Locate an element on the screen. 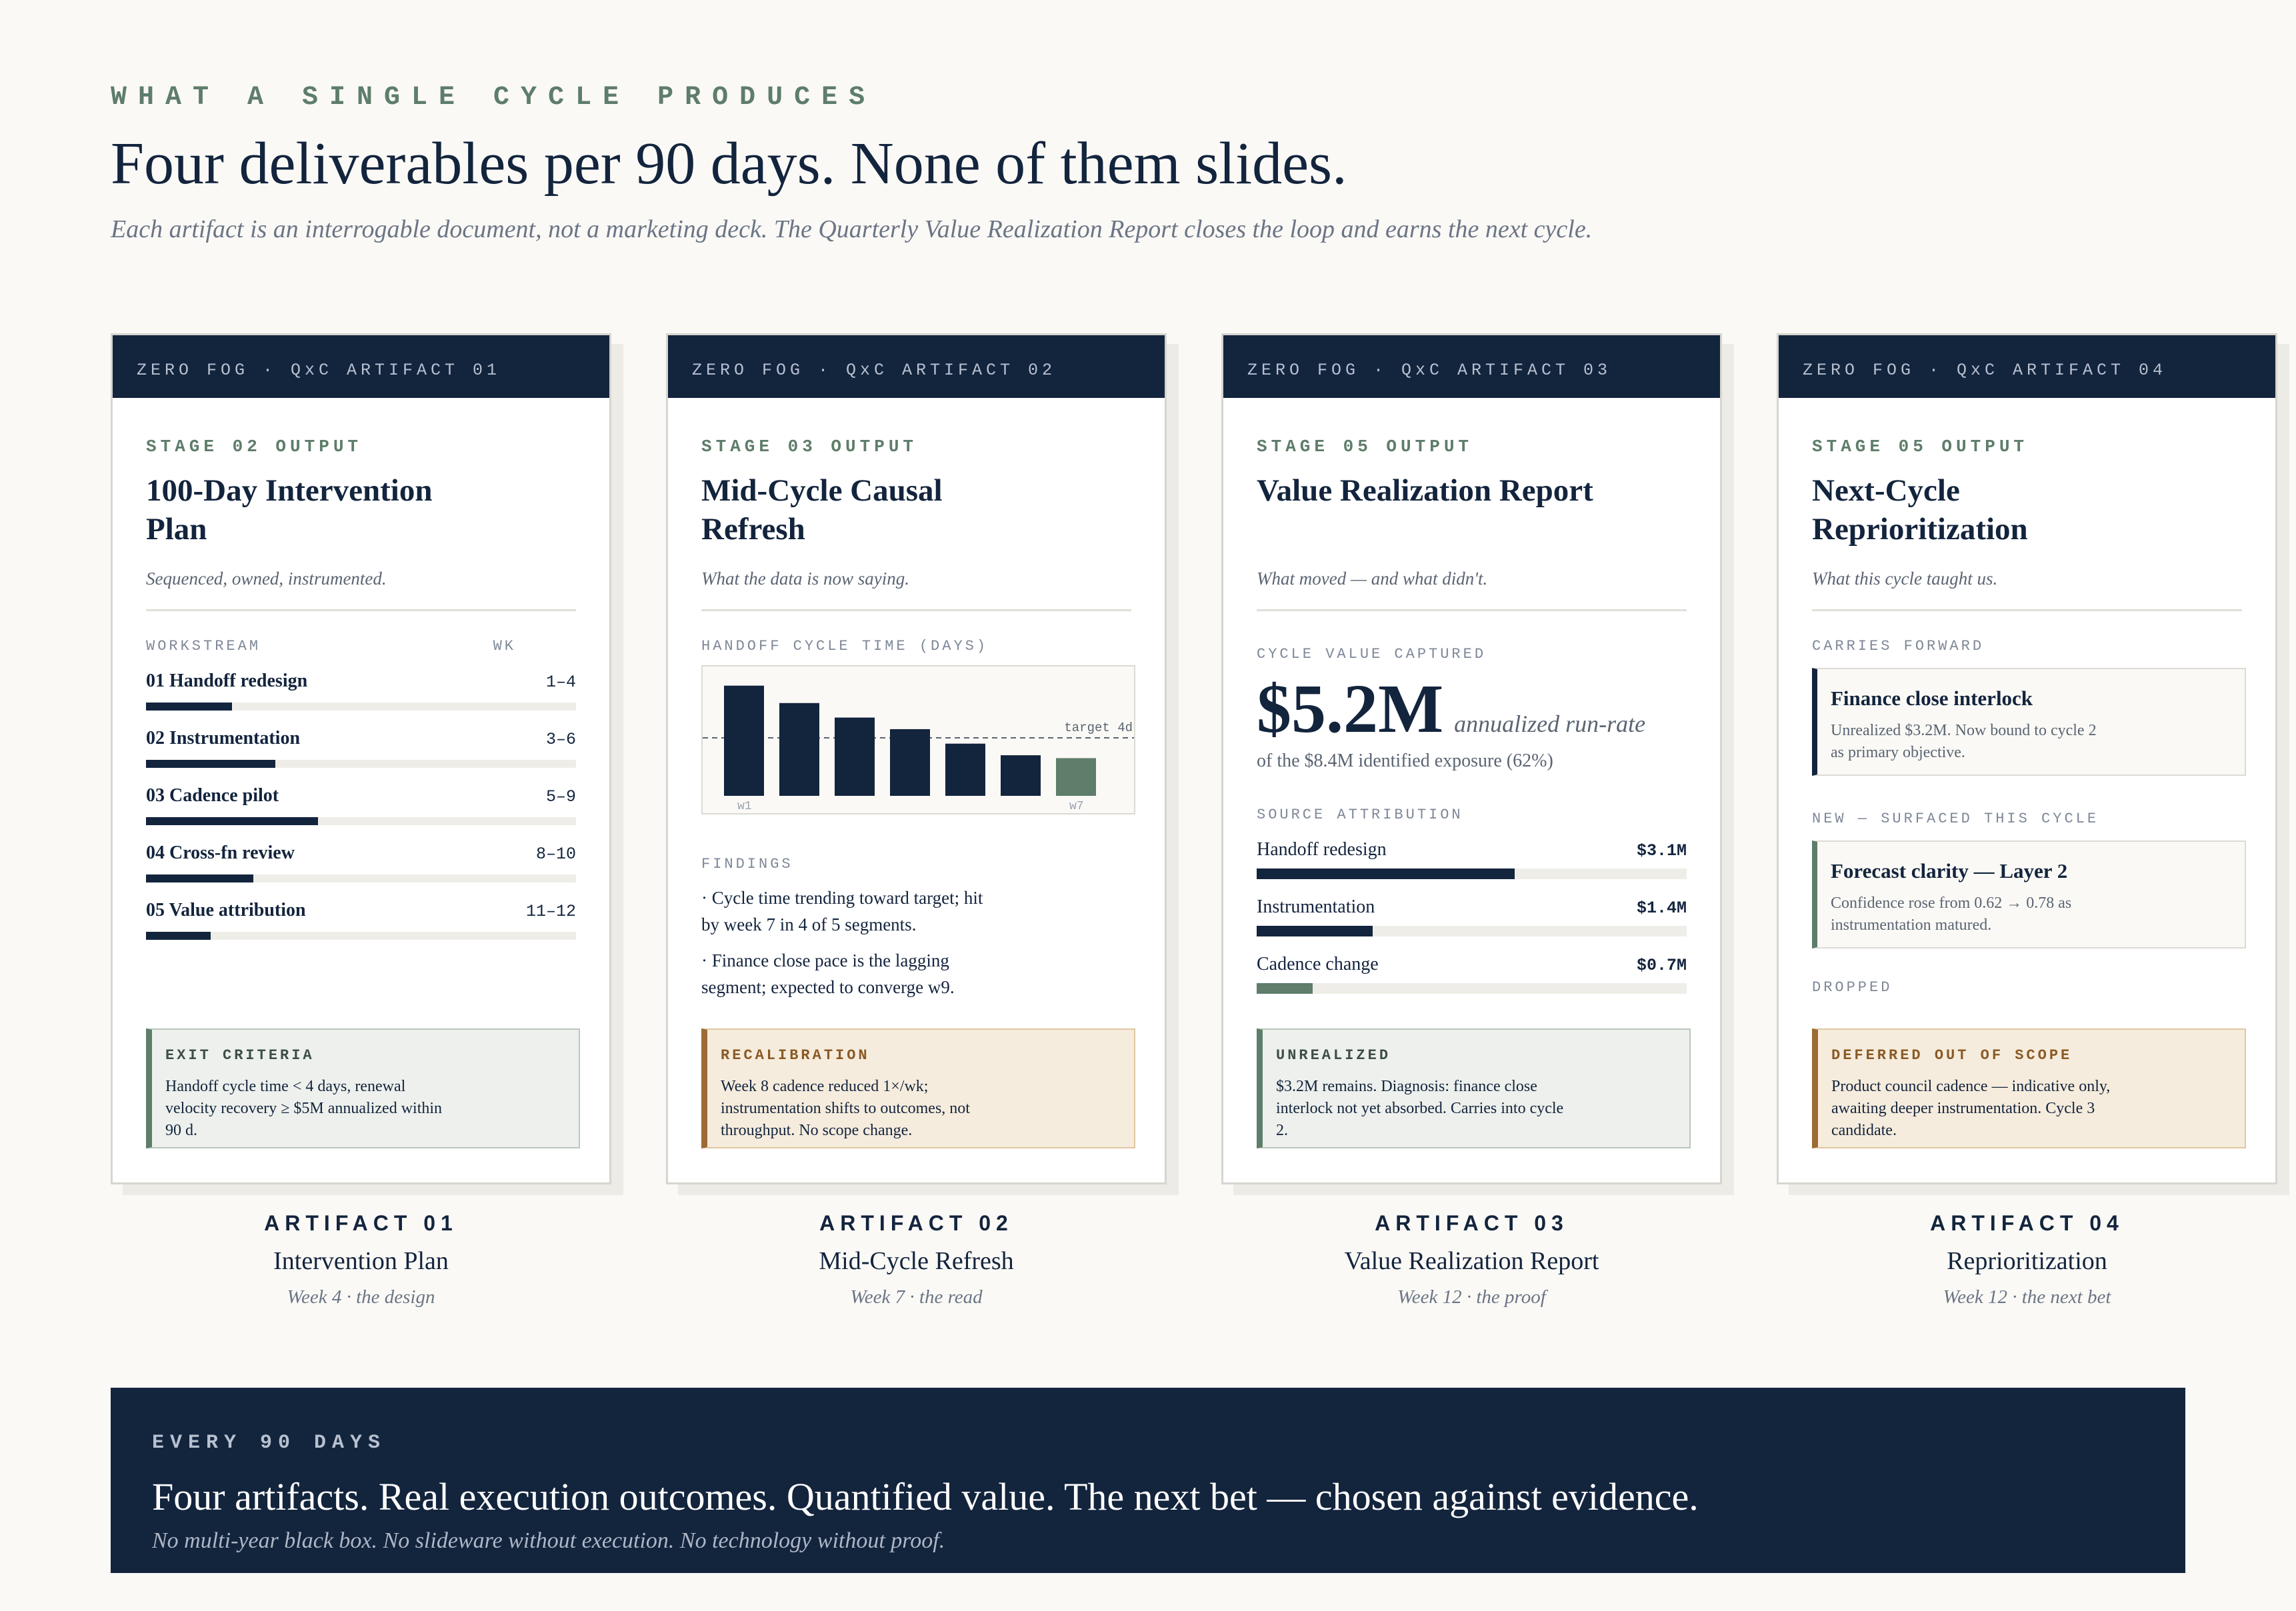 The width and height of the screenshot is (2296, 1611). attribution-value: $0.7M is located at coordinates (1661, 965).